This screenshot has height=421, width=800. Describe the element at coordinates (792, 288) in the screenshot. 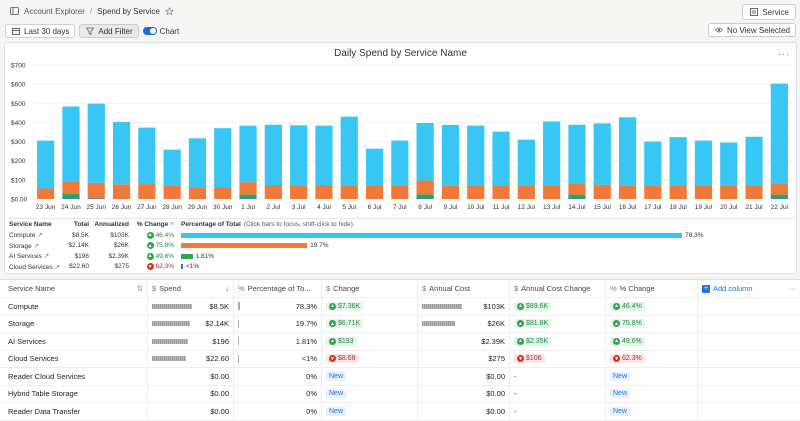

I see `table-menu-icon: ···` at that location.